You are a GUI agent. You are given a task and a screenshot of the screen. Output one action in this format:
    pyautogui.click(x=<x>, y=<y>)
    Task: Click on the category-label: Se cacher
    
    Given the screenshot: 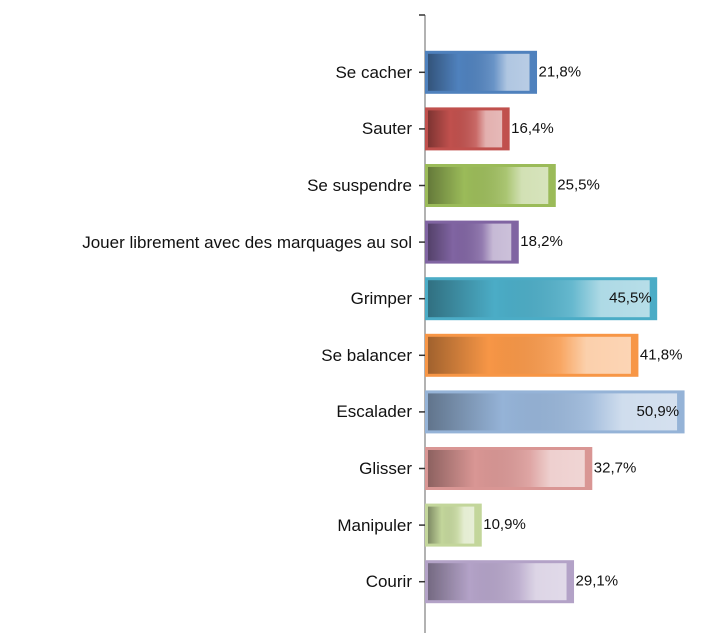 What is the action you would take?
    pyautogui.click(x=373, y=72)
    